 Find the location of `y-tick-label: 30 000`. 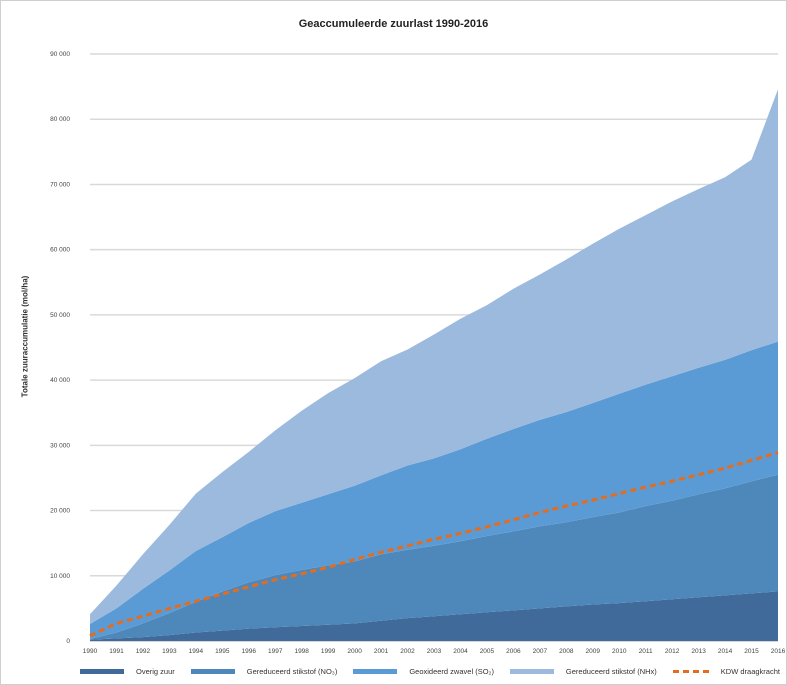

y-tick-label: 30 000 is located at coordinates (60, 445).